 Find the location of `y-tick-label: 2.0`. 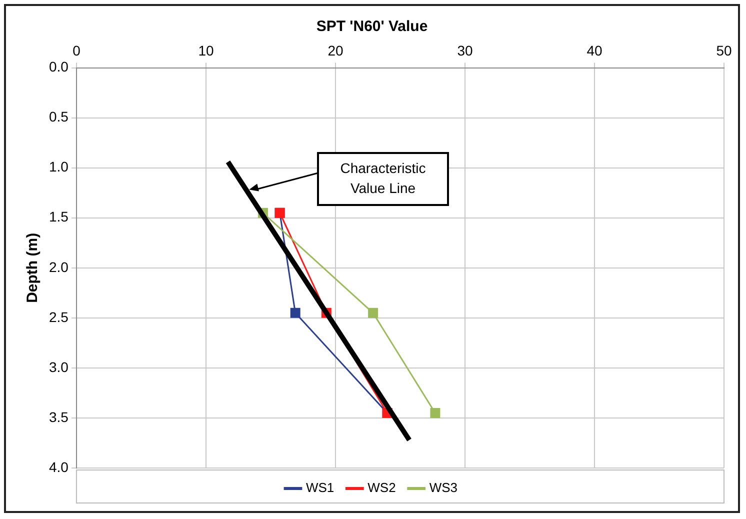

y-tick-label: 2.0 is located at coordinates (58, 266).